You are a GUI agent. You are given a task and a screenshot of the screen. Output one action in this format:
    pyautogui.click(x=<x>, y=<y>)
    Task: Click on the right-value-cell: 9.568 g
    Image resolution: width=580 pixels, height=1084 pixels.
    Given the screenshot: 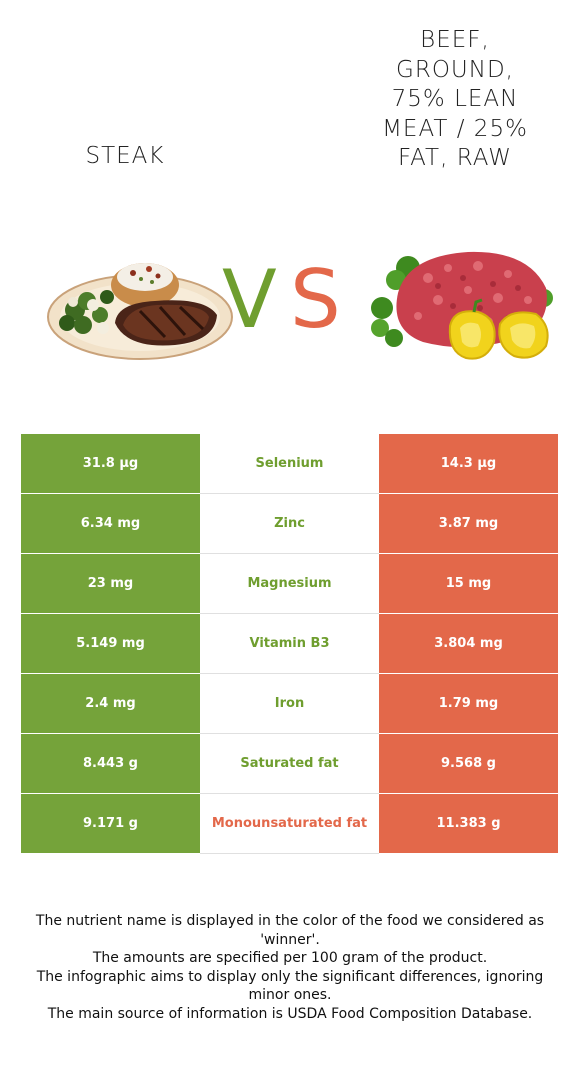 What is the action you would take?
    pyautogui.click(x=468, y=764)
    